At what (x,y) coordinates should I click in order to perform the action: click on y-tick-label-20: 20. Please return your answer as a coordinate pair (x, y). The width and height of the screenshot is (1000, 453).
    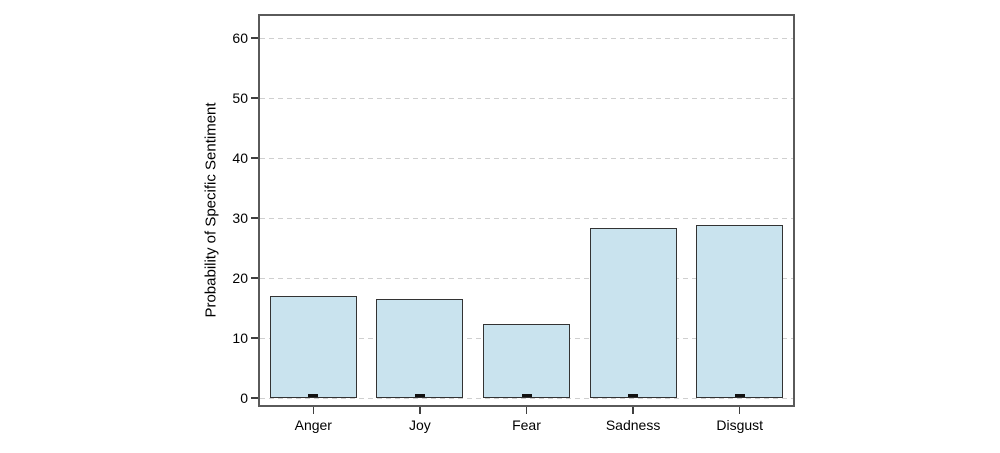
    Looking at the image, I should click on (240, 278).